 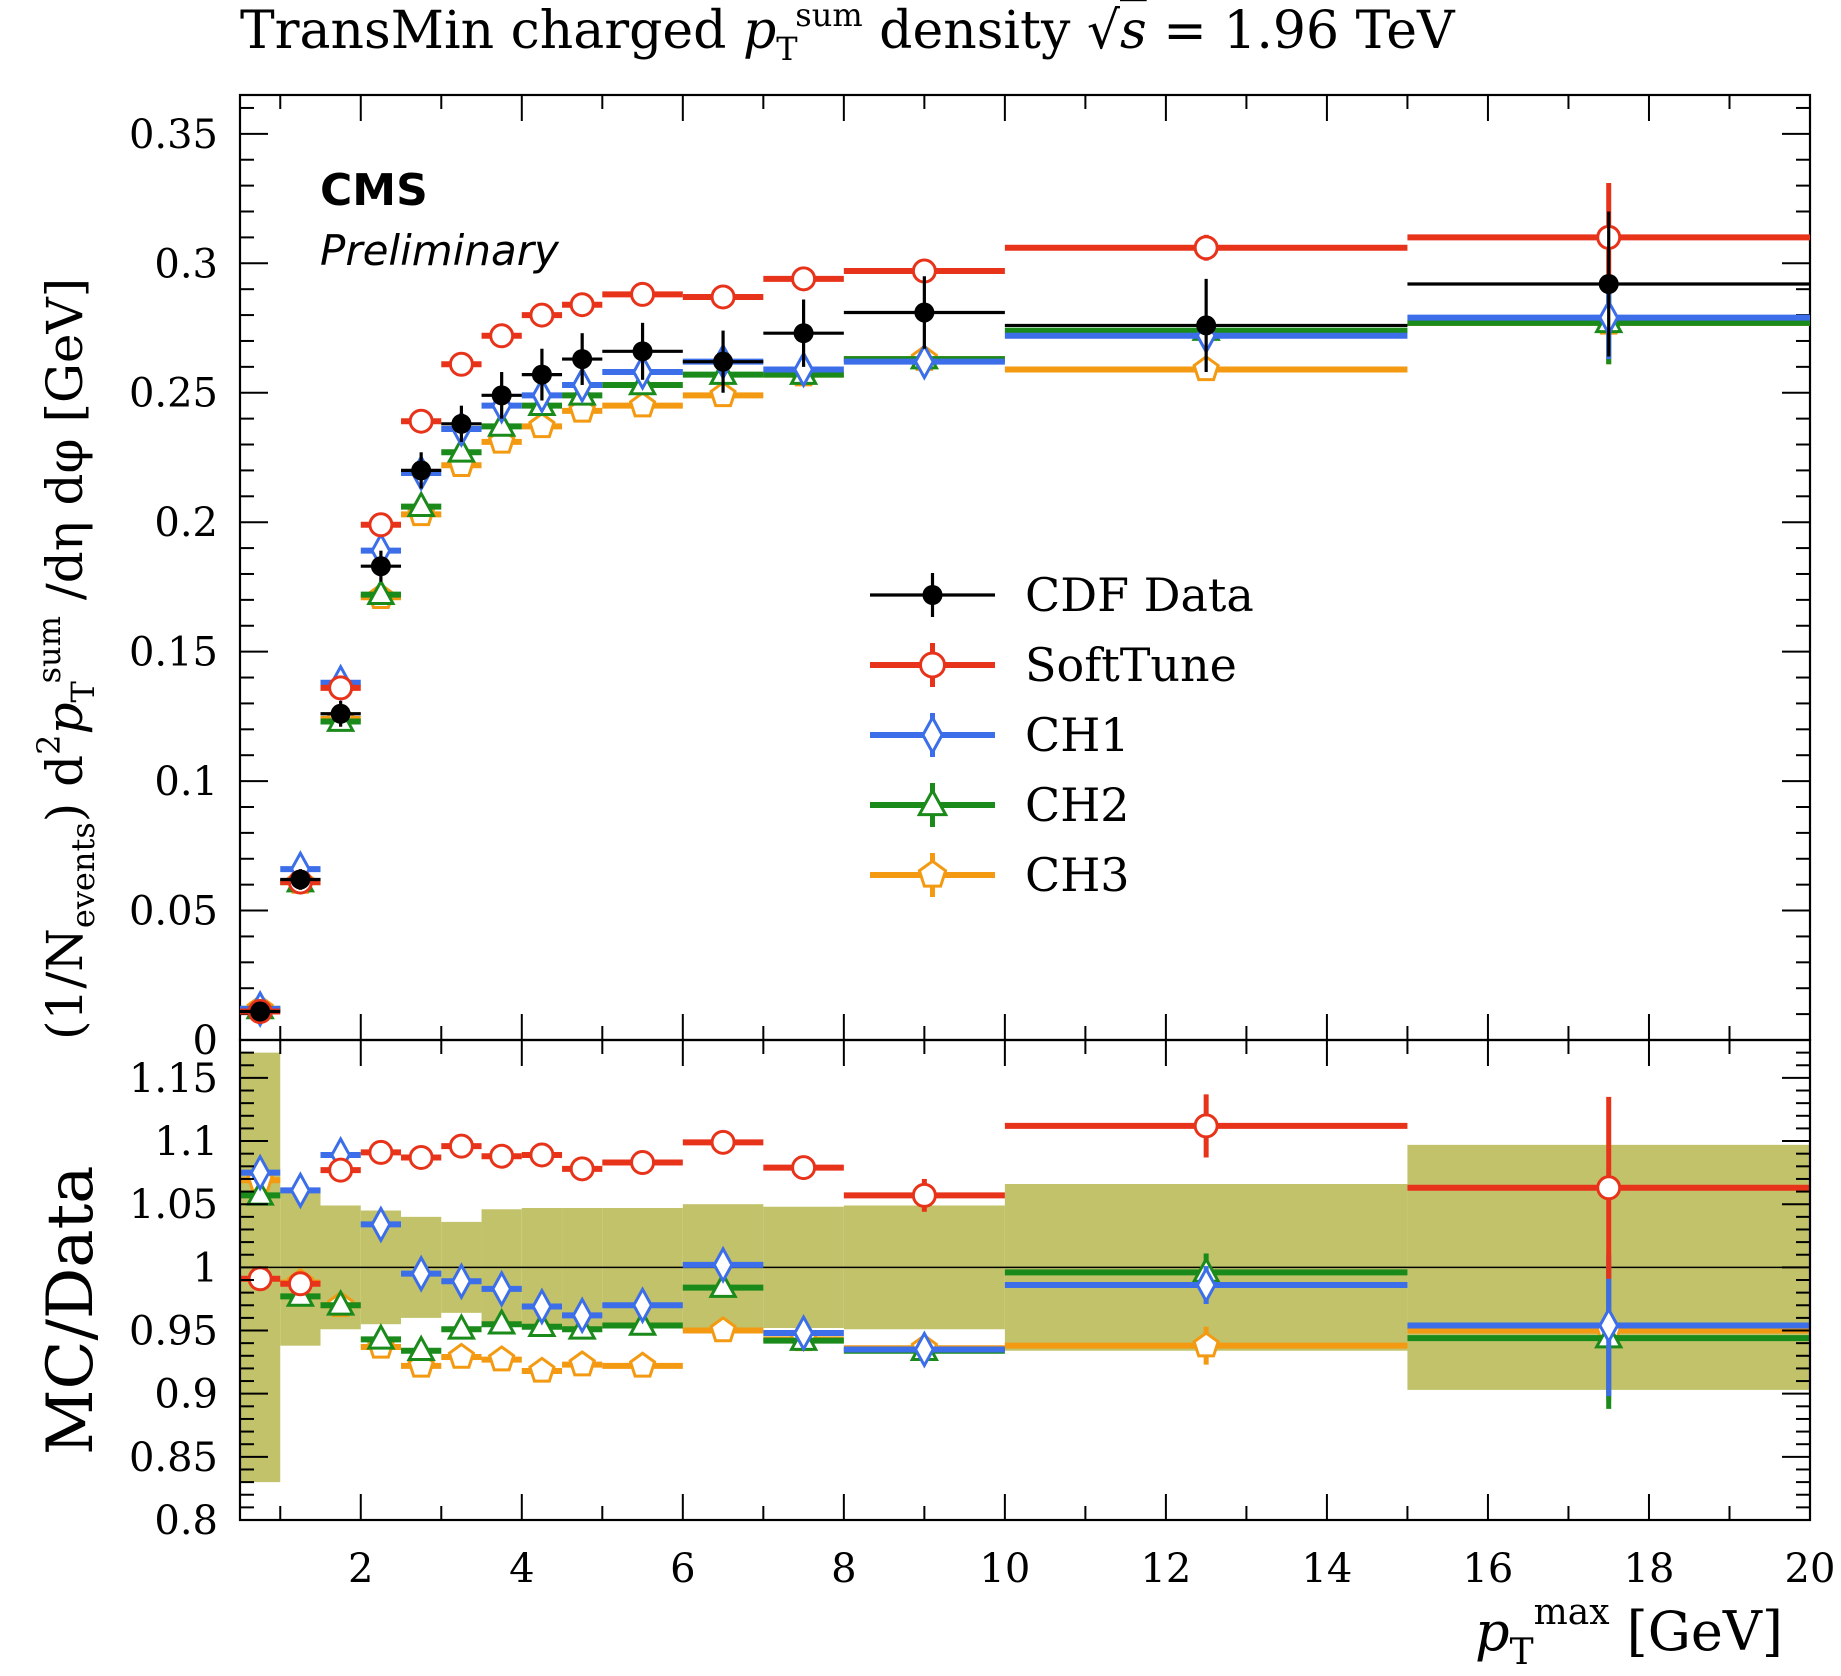 What do you see at coordinates (186, 1142) in the screenshot?
I see `y-tick-label: 1.1` at bounding box center [186, 1142].